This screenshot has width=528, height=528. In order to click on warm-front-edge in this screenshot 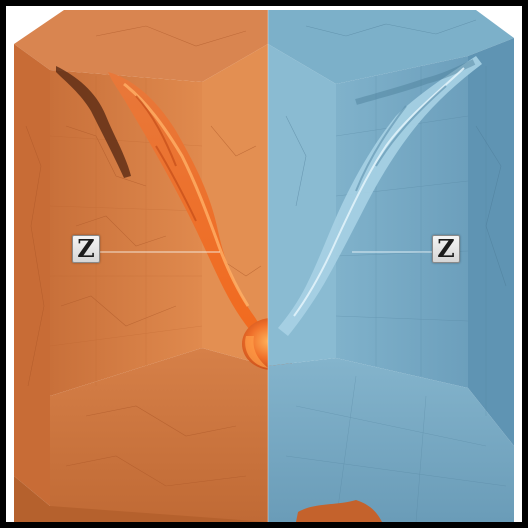, I will do `click(141, 499)`.